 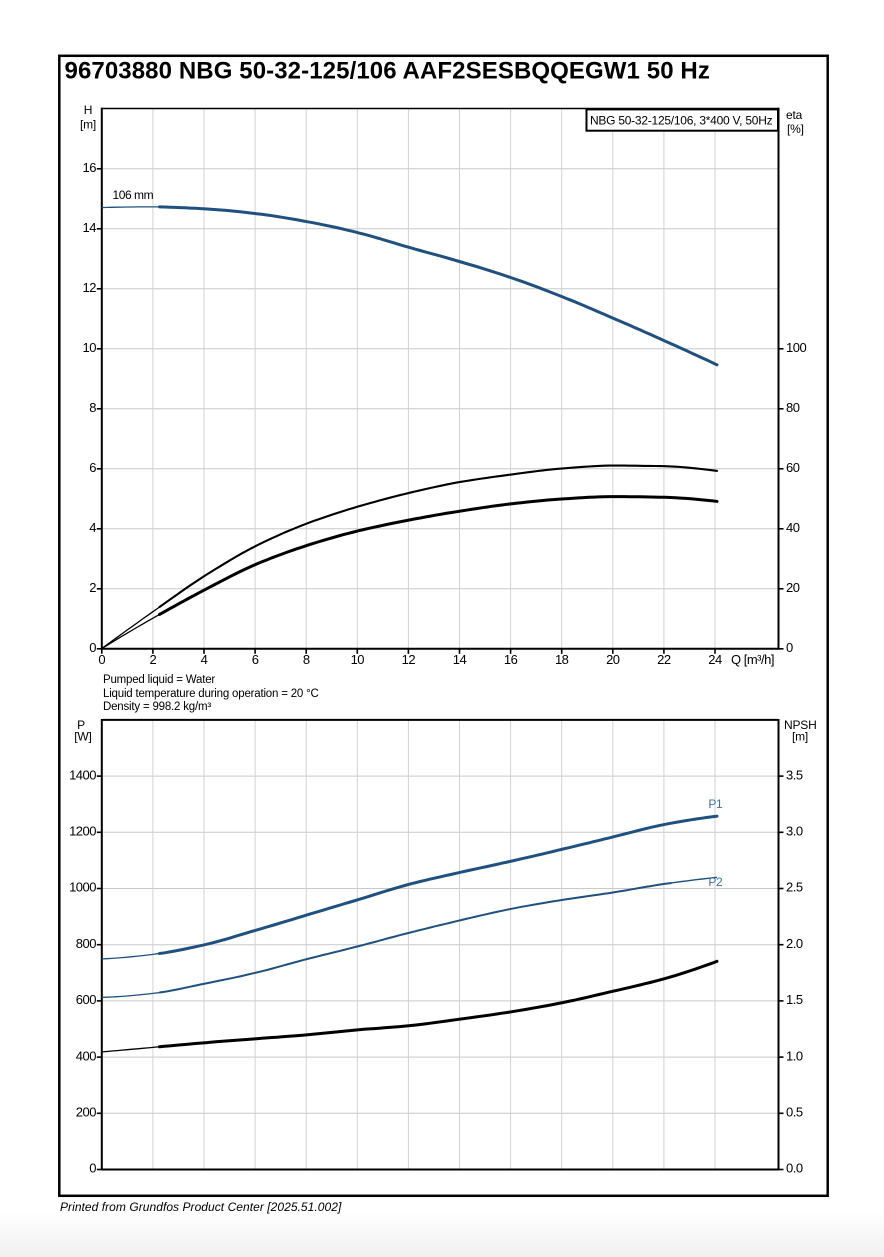 What do you see at coordinates (664, 659) in the screenshot?
I see `svg-text: 22` at bounding box center [664, 659].